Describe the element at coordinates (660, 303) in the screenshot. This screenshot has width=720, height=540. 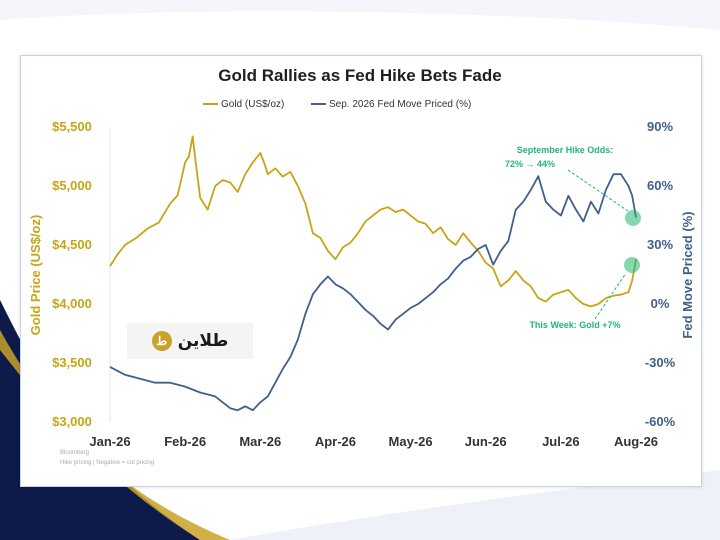
I see `right-tick-label: 0%` at that location.